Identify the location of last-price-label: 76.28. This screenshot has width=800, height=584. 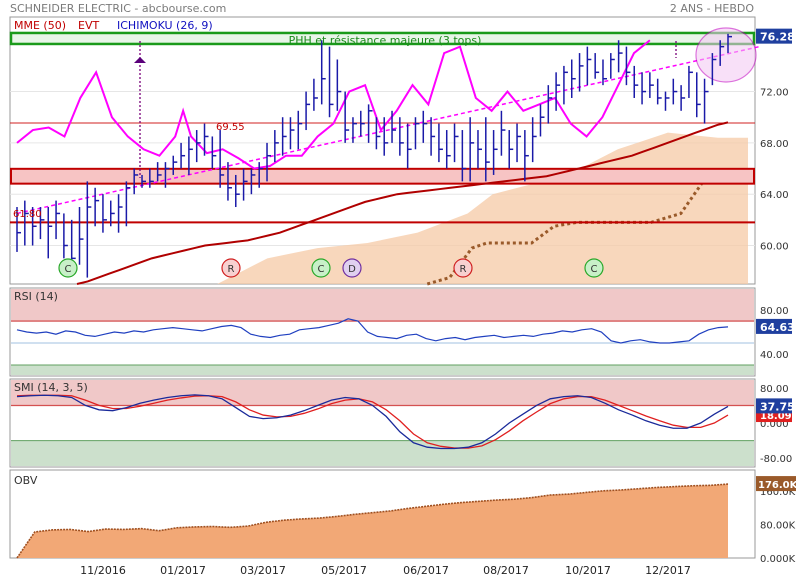
(777, 37).